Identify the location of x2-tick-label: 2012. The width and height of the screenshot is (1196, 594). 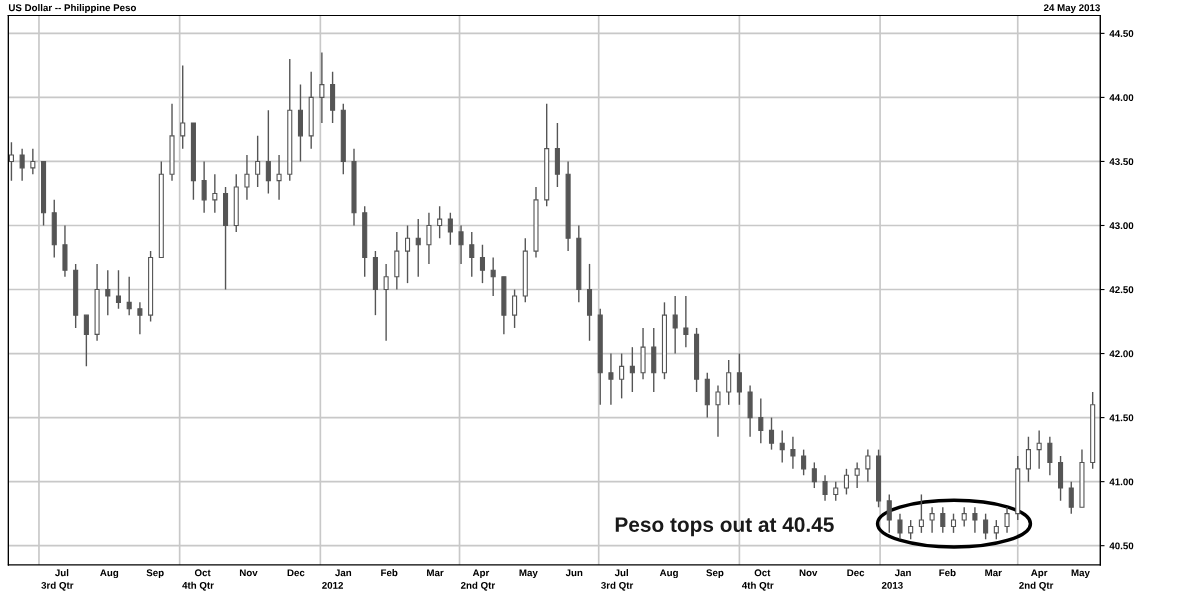
(333, 585).